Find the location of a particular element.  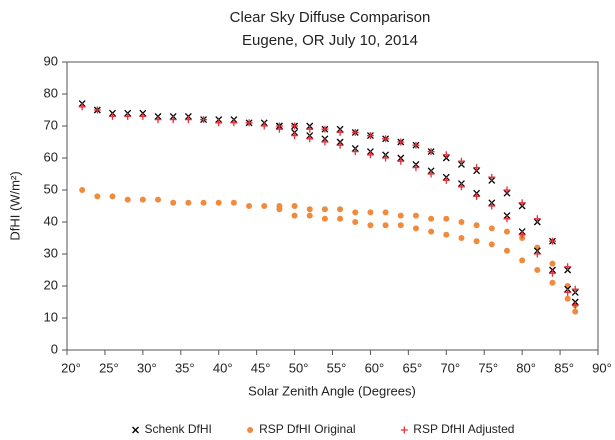

x-tick-label: 35° is located at coordinates (185, 367).